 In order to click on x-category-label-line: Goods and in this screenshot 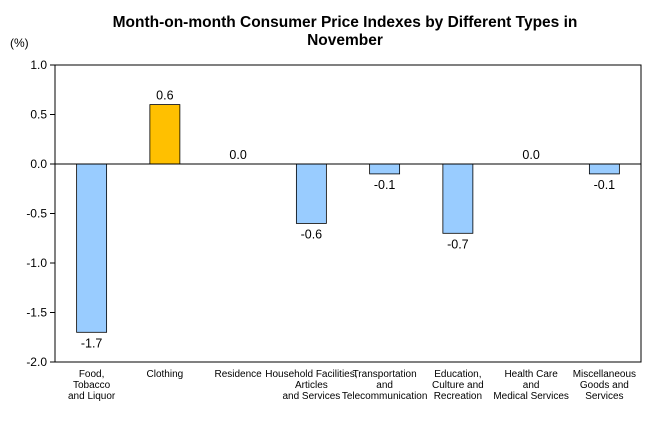, I will do `click(604, 385)`.